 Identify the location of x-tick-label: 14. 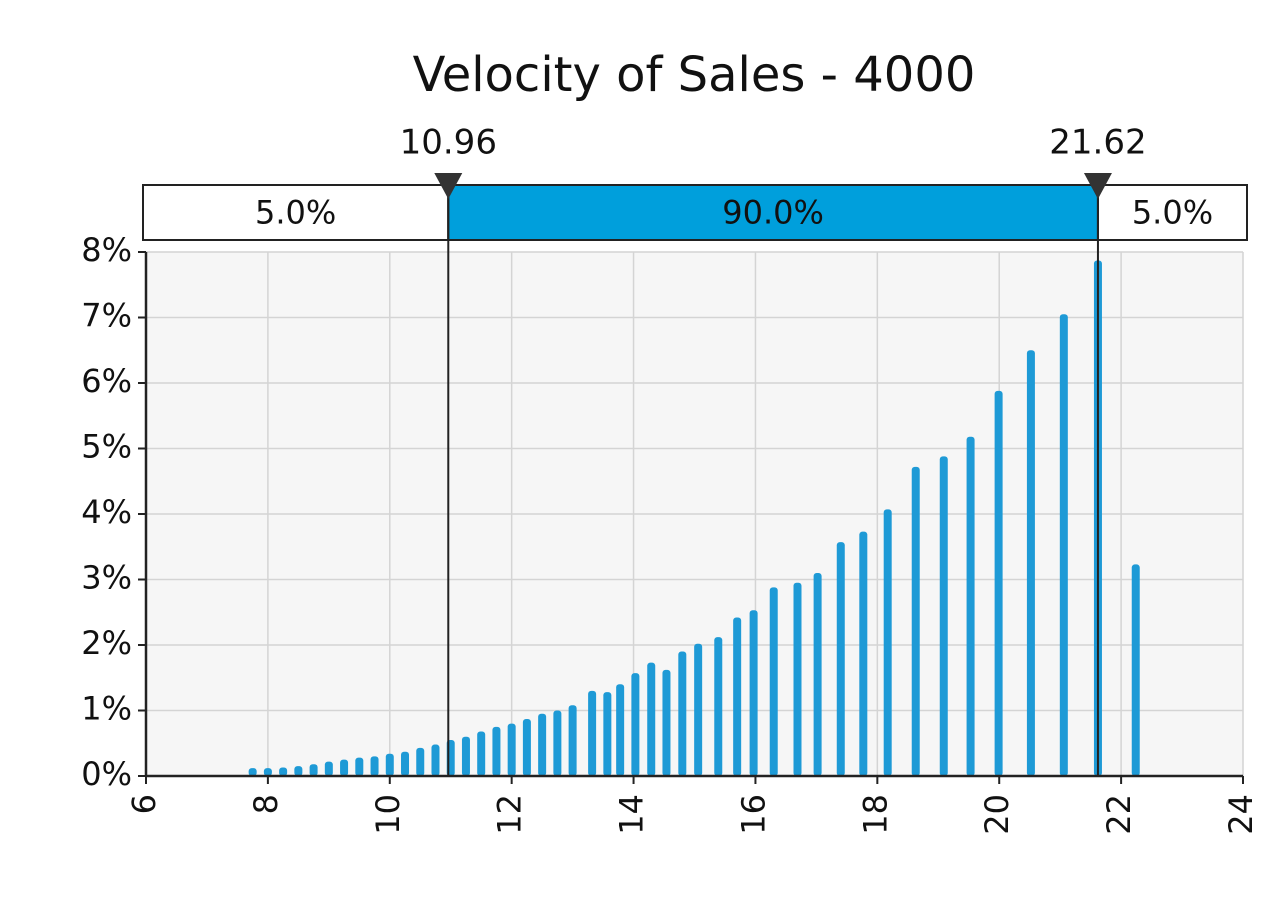
(632, 814).